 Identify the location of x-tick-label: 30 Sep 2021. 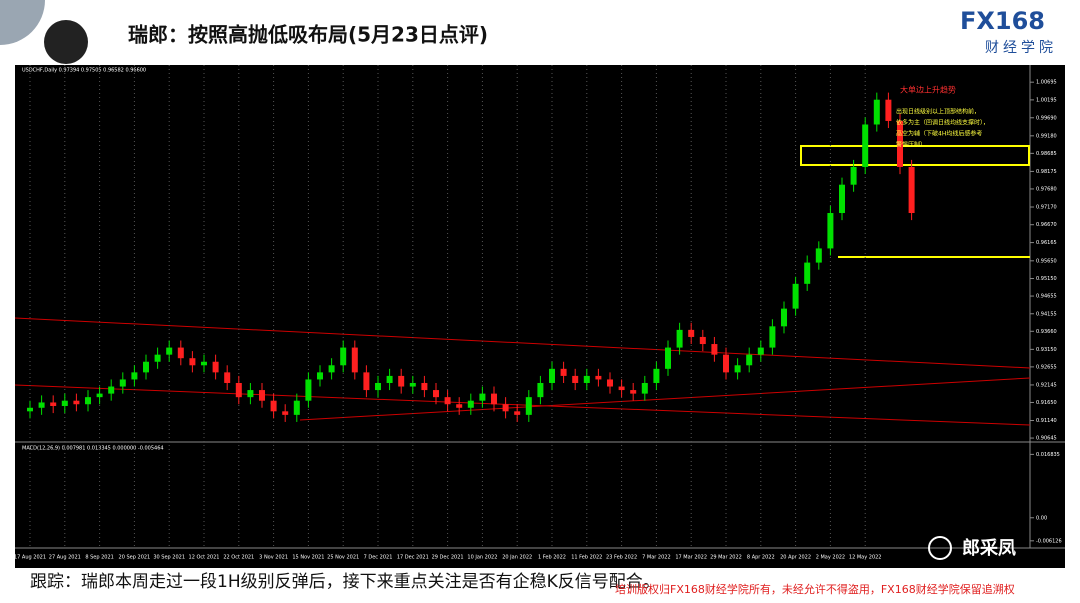
(169, 558).